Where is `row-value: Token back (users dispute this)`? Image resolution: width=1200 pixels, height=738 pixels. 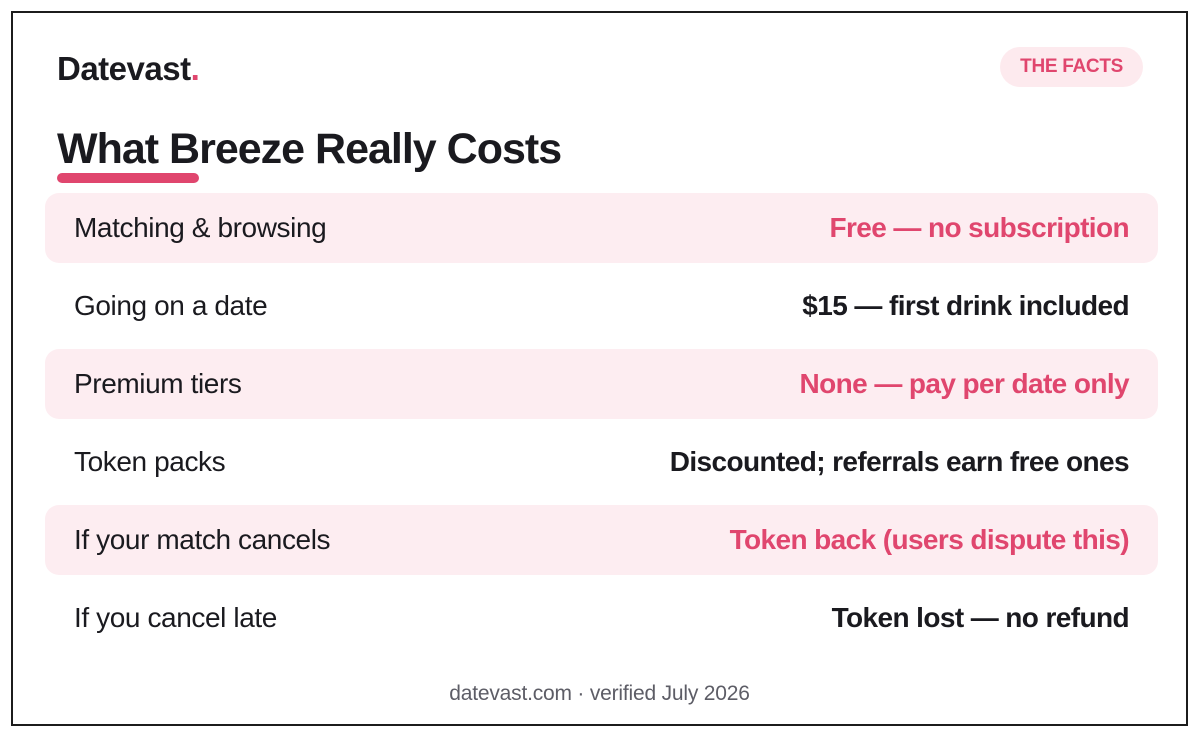
row-value: Token back (users dispute this) is located at coordinates (929, 539).